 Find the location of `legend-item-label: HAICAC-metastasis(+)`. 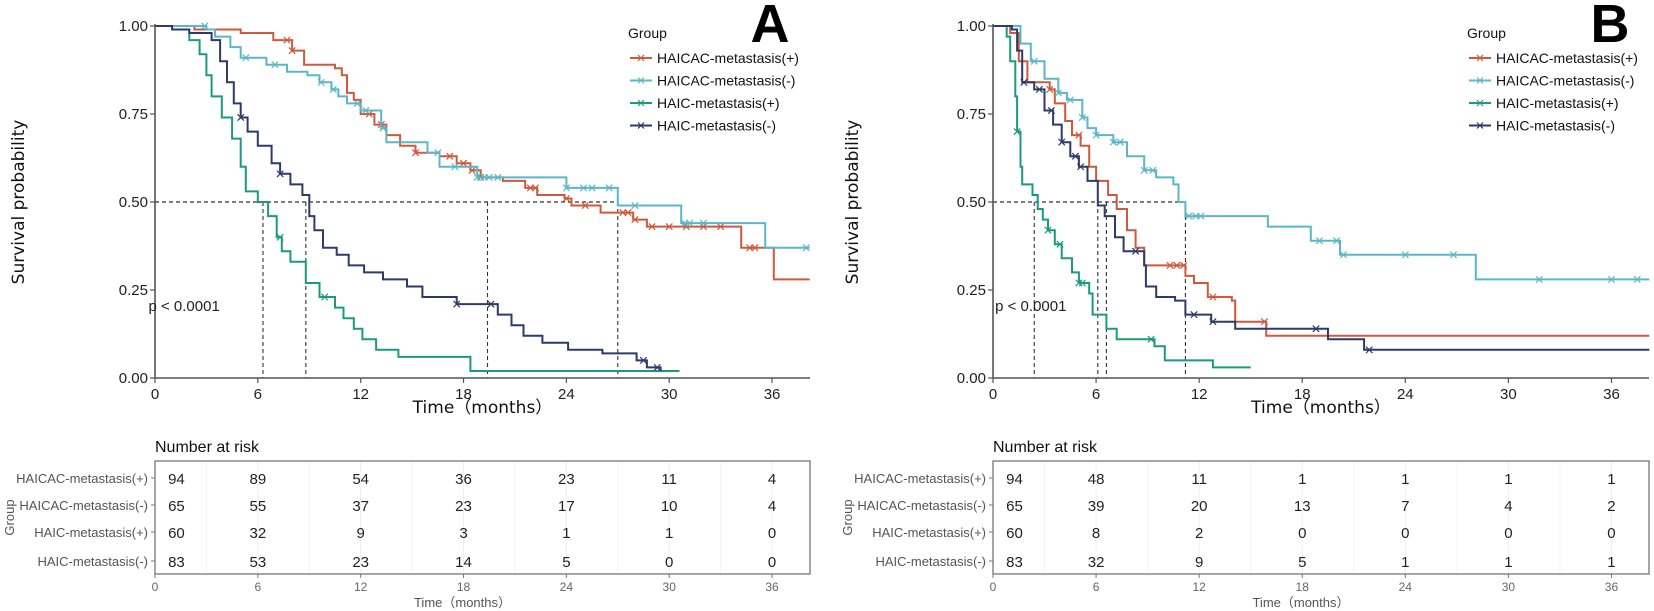

legend-item-label: HAICAC-metastasis(+) is located at coordinates (1567, 58).